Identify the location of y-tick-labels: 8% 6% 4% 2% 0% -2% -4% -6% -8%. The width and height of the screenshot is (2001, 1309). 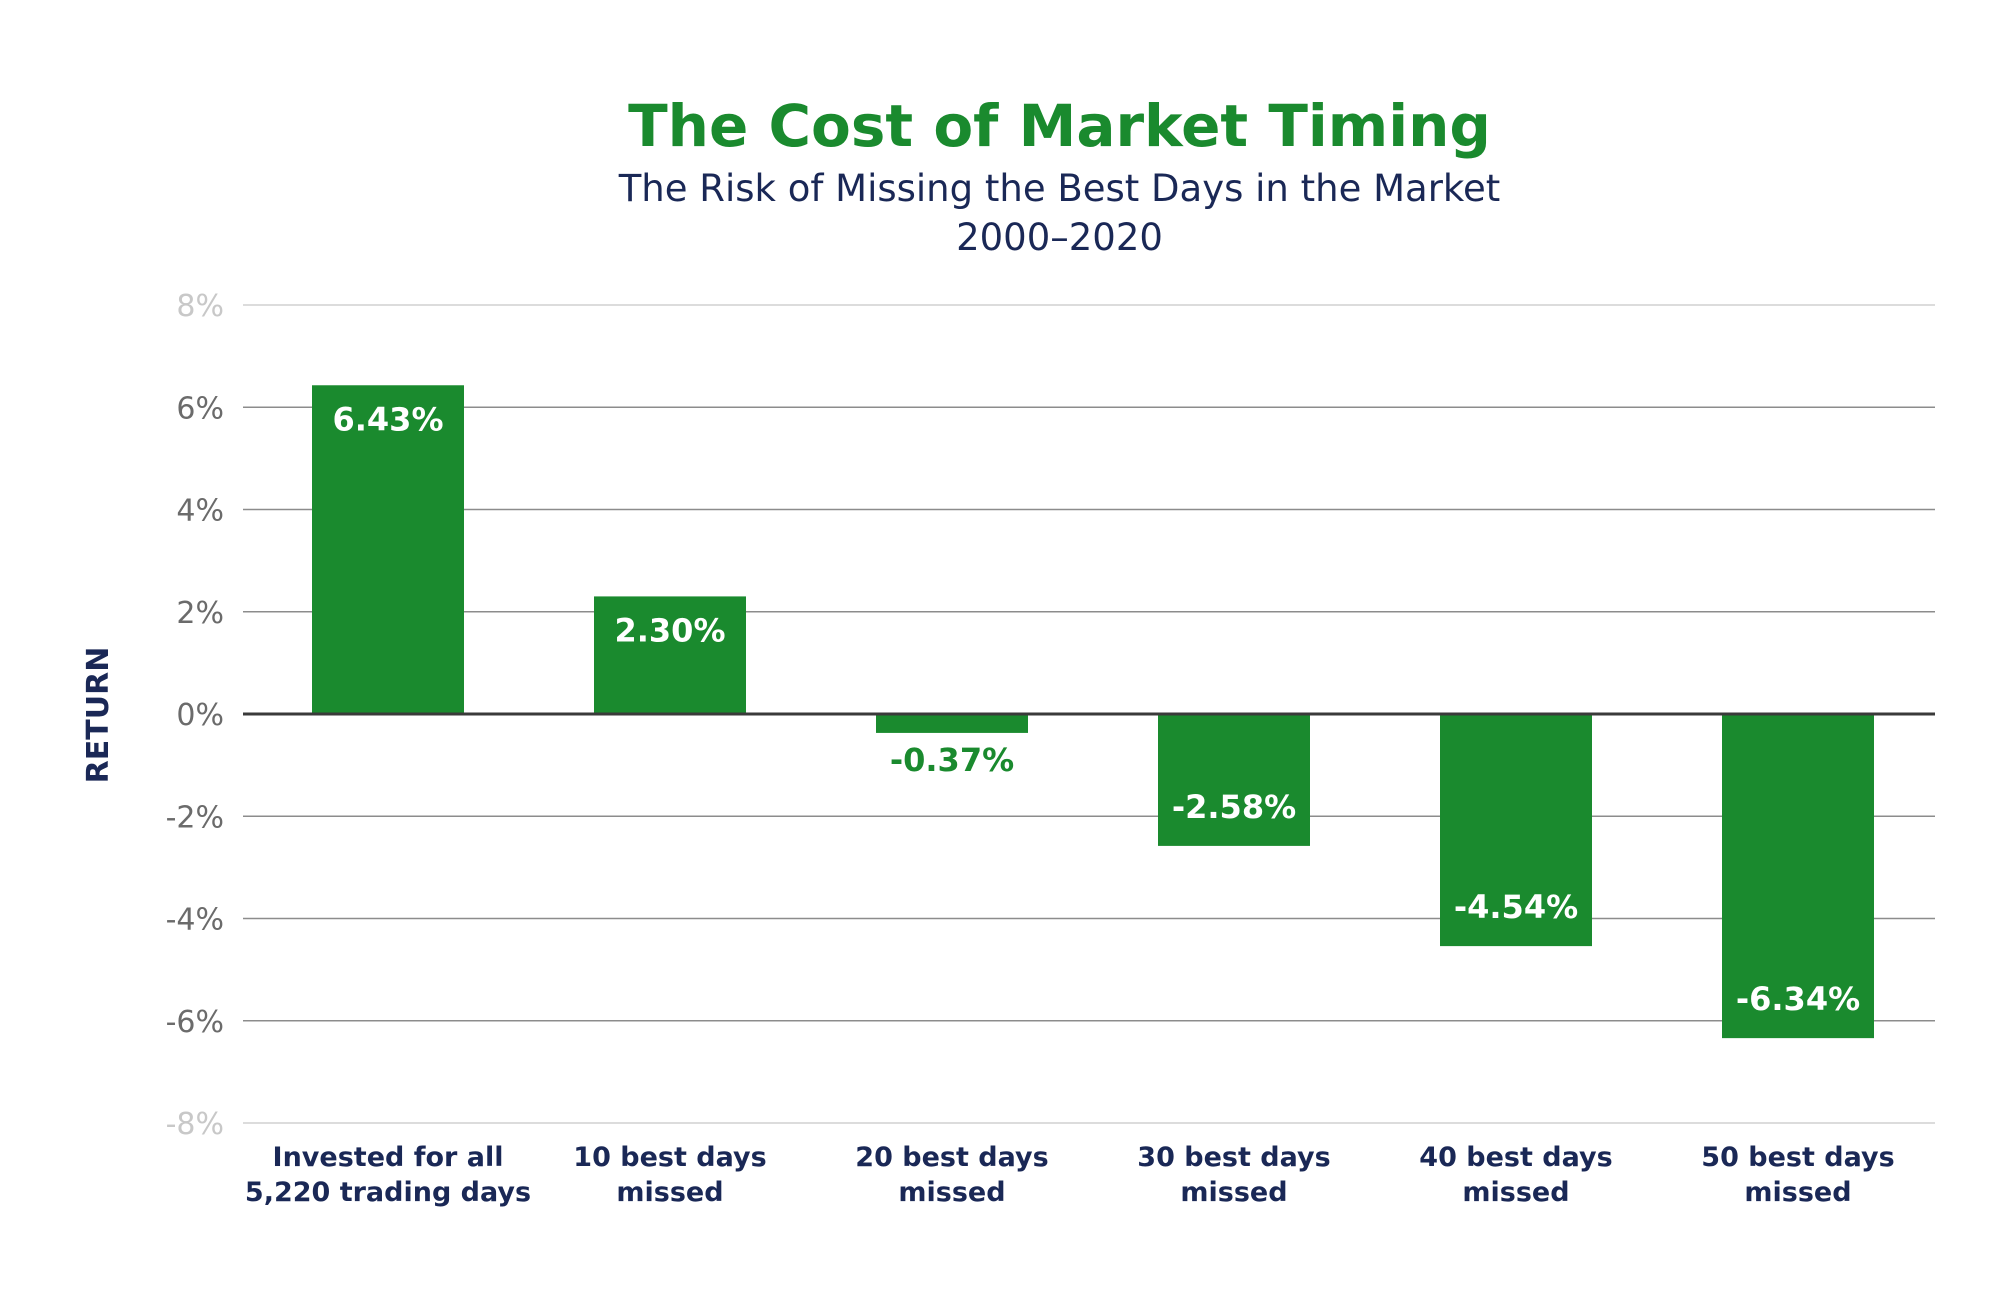
(195, 715).